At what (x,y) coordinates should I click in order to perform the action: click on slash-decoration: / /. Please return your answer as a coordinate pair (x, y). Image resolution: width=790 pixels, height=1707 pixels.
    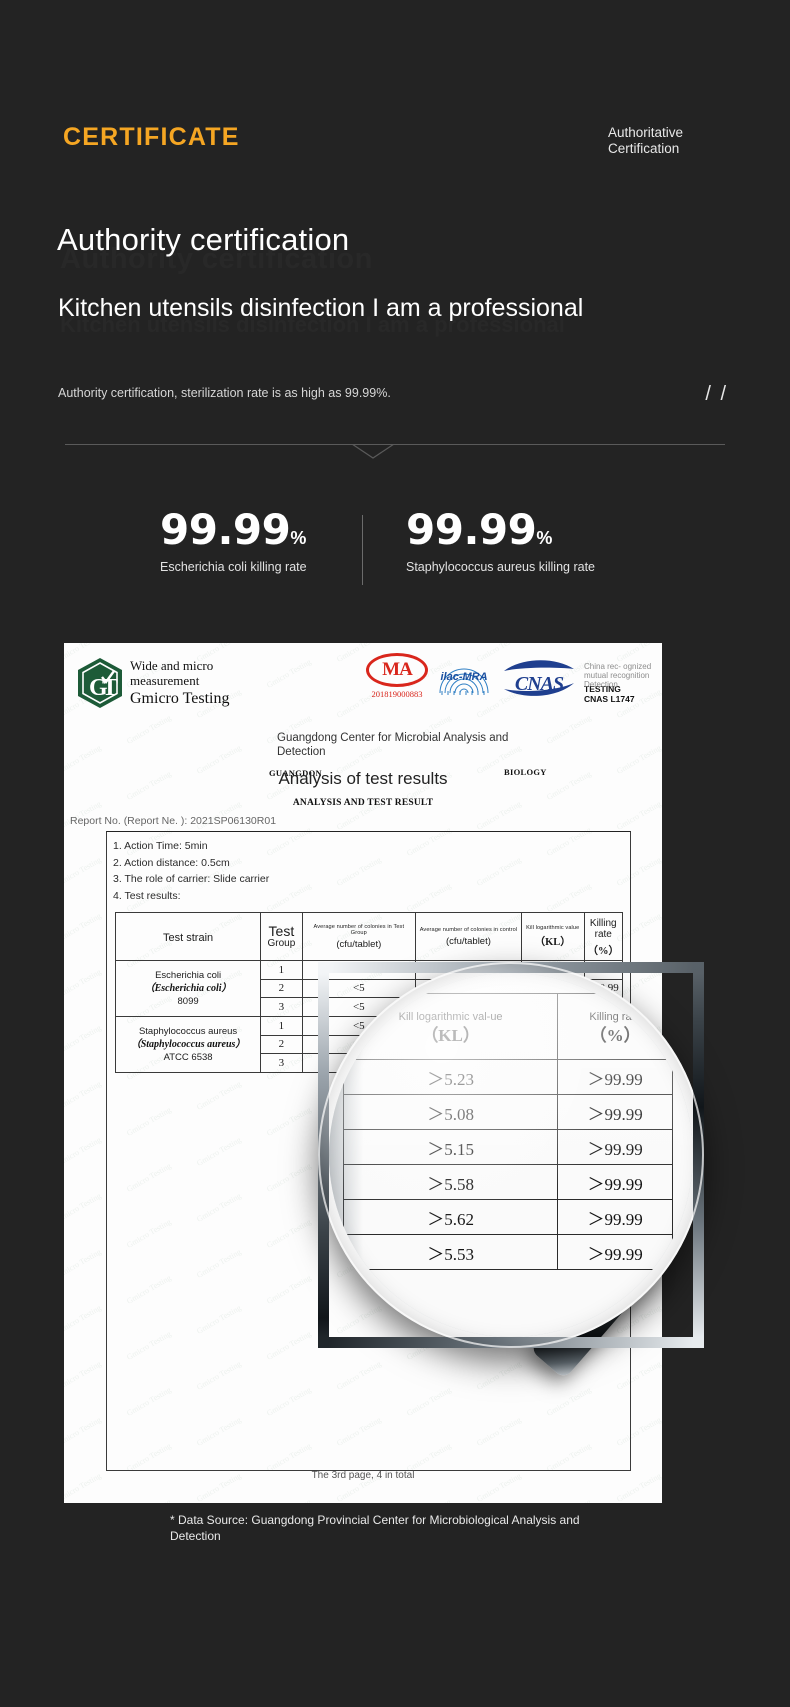
    Looking at the image, I should click on (716, 394).